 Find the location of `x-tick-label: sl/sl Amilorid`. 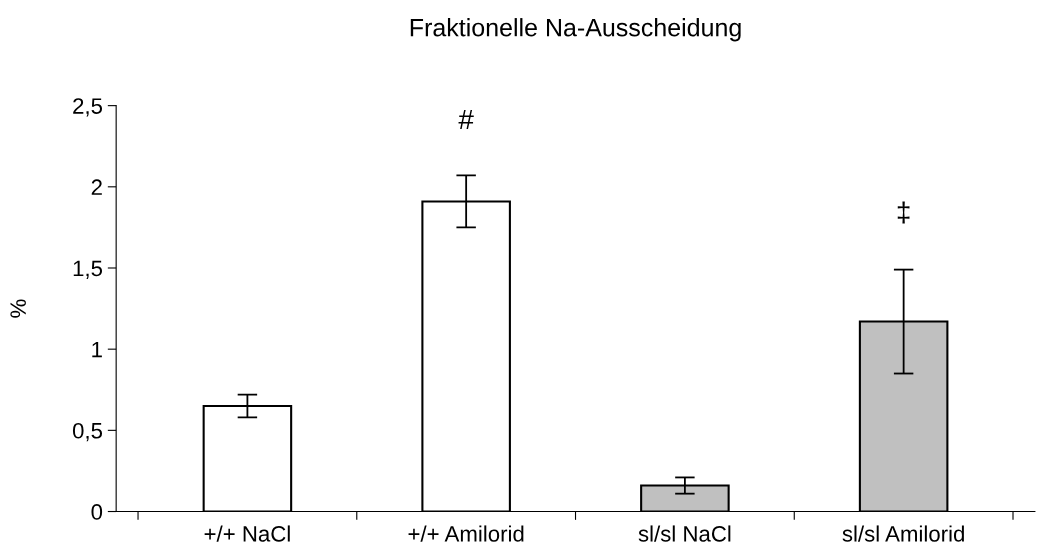

x-tick-label: sl/sl Amilorid is located at coordinates (903, 533).